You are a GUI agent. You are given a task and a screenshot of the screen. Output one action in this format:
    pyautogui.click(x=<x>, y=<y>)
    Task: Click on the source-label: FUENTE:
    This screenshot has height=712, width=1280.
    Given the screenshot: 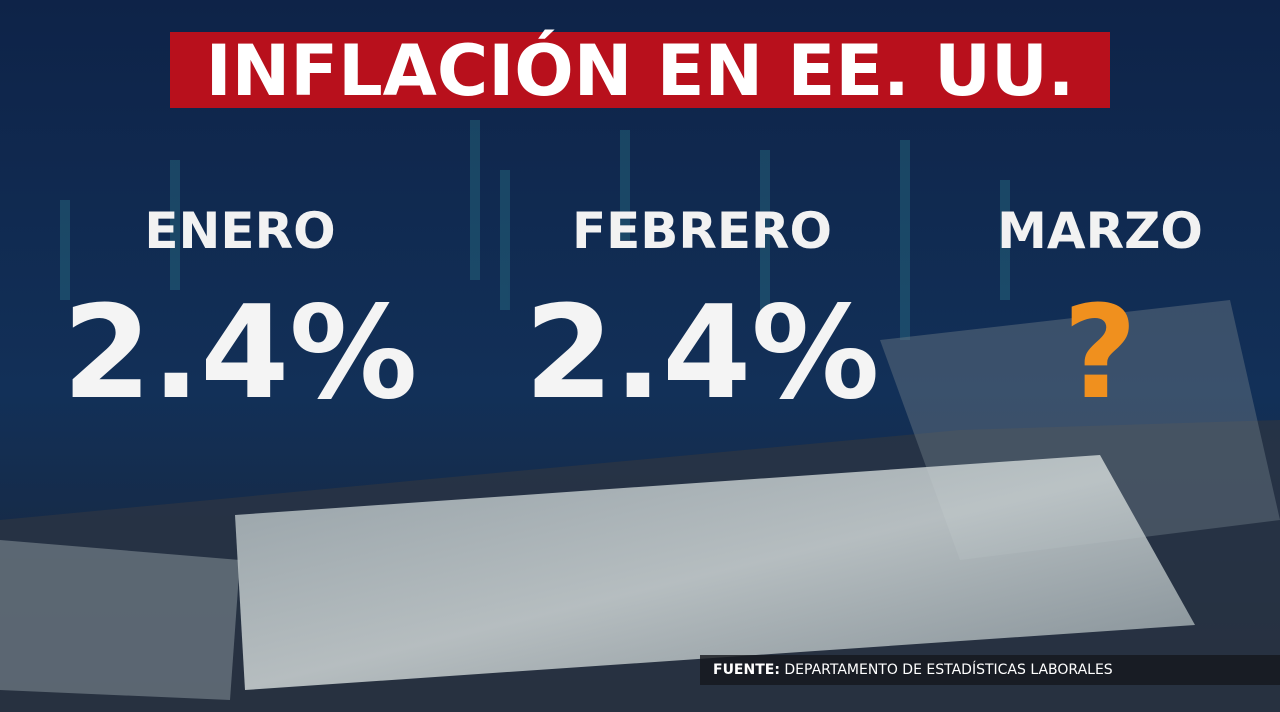 What is the action you would take?
    pyautogui.click(x=746, y=670)
    